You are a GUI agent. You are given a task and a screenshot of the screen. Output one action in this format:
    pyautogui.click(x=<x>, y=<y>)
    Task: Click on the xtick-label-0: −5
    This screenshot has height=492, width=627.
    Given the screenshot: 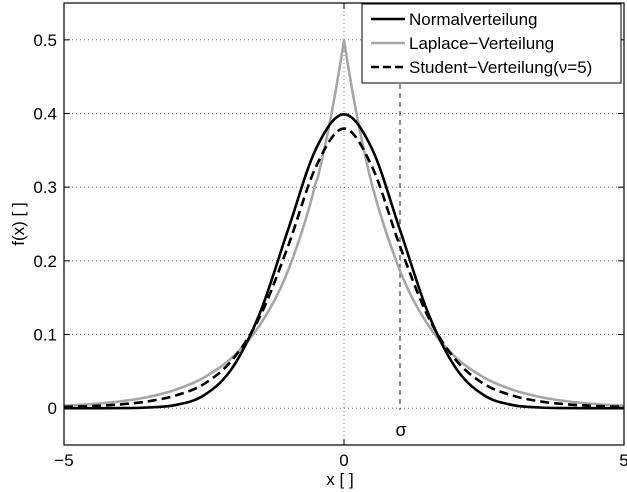 What is the action you would take?
    pyautogui.click(x=63, y=460)
    